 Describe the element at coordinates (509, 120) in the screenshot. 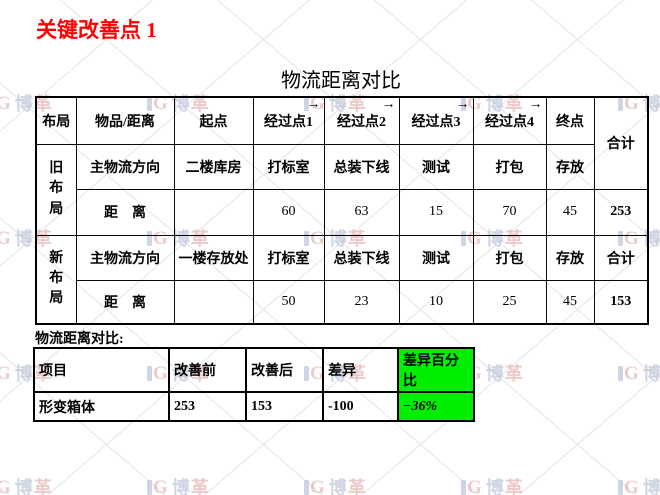

I see `header-via4: 经过点4 →` at that location.